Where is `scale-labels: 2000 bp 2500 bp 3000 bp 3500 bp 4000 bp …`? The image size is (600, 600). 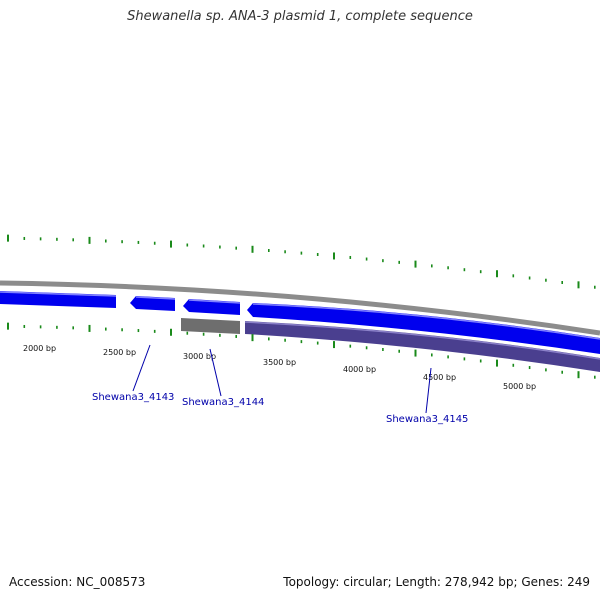 scale-labels: 2000 bp 2500 bp 3000 bp 3500 bp 4000 bp … is located at coordinates (279, 367).